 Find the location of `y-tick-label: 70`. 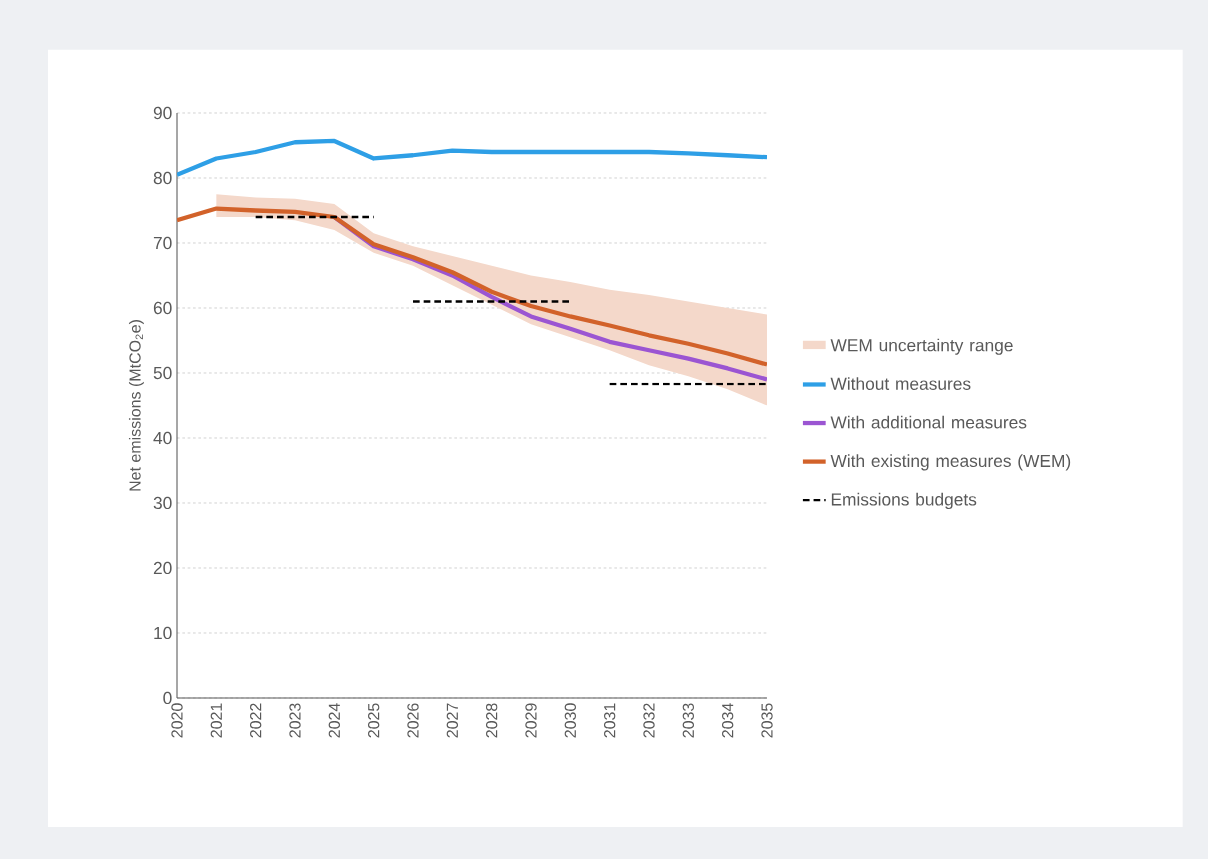

y-tick-label: 70 is located at coordinates (162, 243).